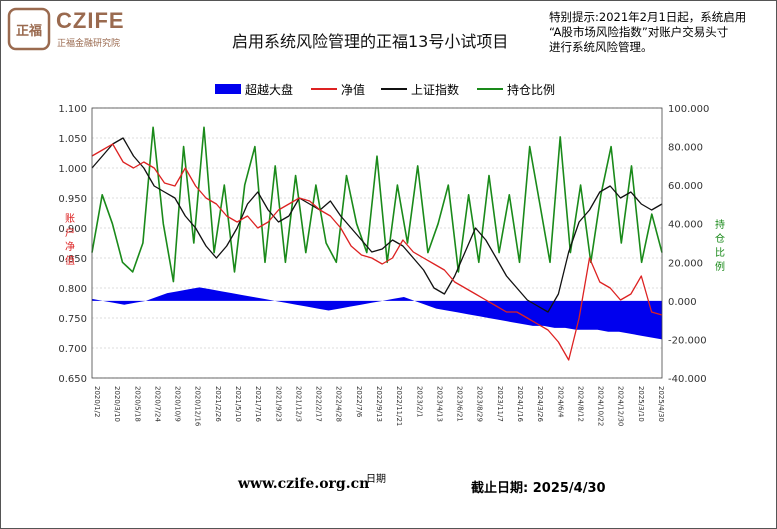 The height and width of the screenshot is (529, 777). Describe the element at coordinates (601, 406) in the screenshot. I see `x-tick-label: 2024/10/22` at that location.